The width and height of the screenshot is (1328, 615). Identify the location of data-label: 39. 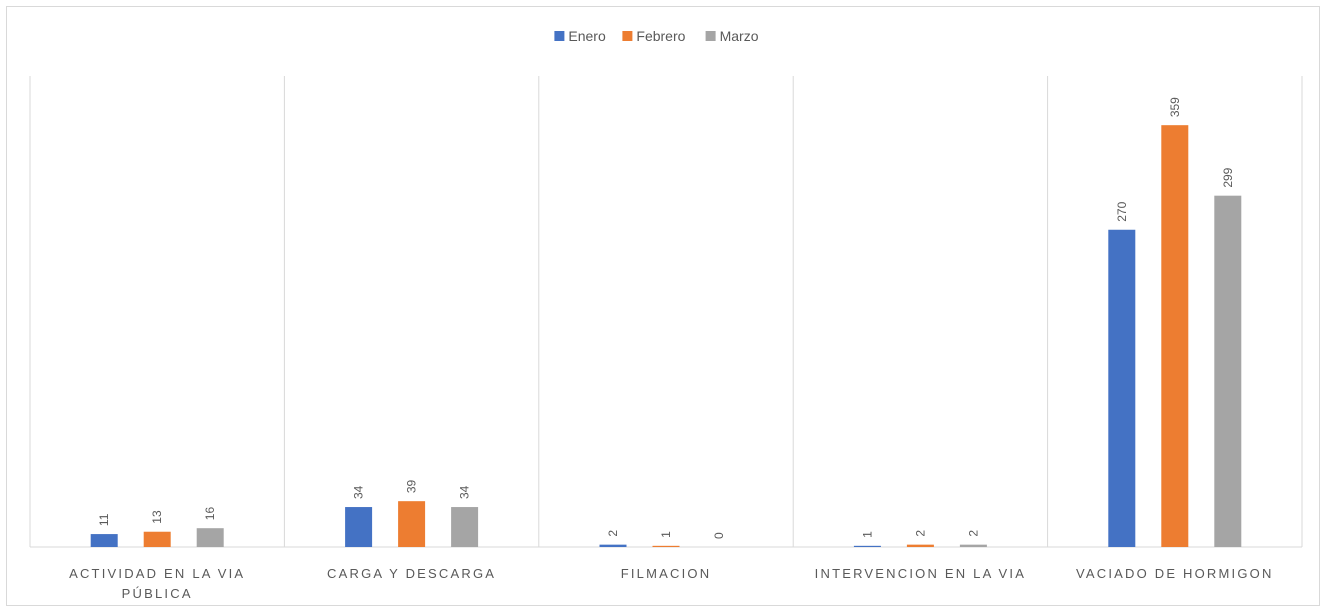
(412, 487).